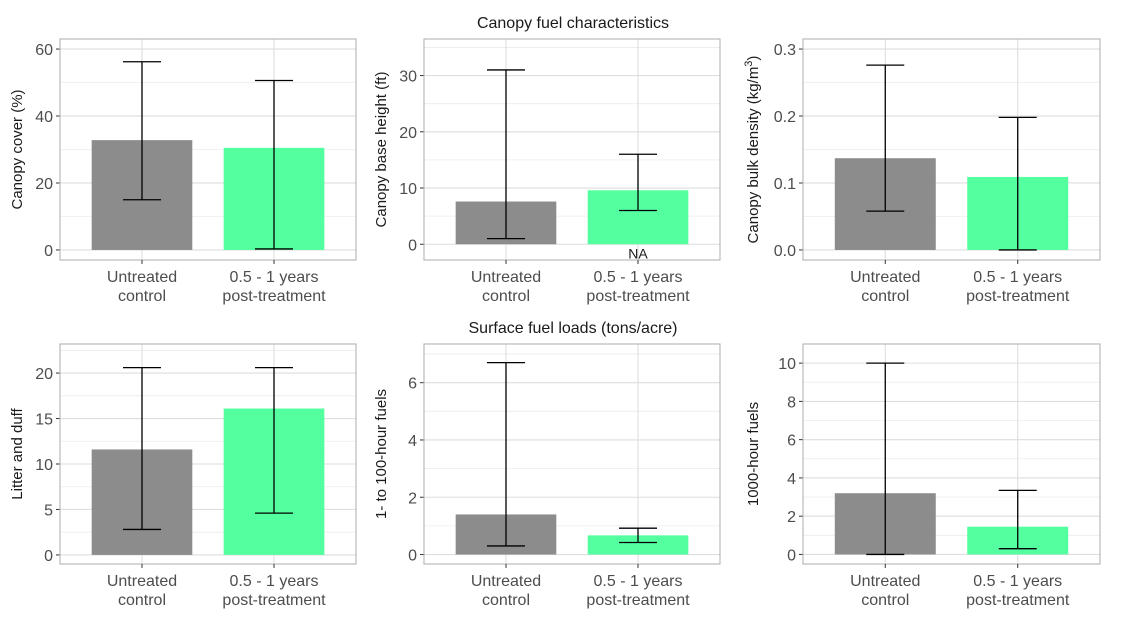  Describe the element at coordinates (791, 402) in the screenshot. I see `y-tick-label: 8` at that location.